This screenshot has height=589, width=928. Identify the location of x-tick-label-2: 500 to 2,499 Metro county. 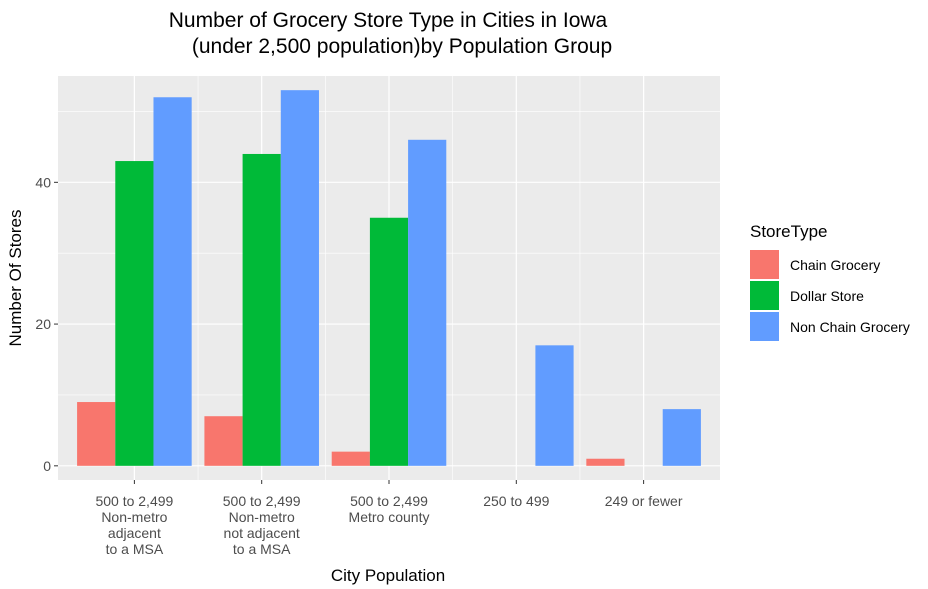
(389, 509).